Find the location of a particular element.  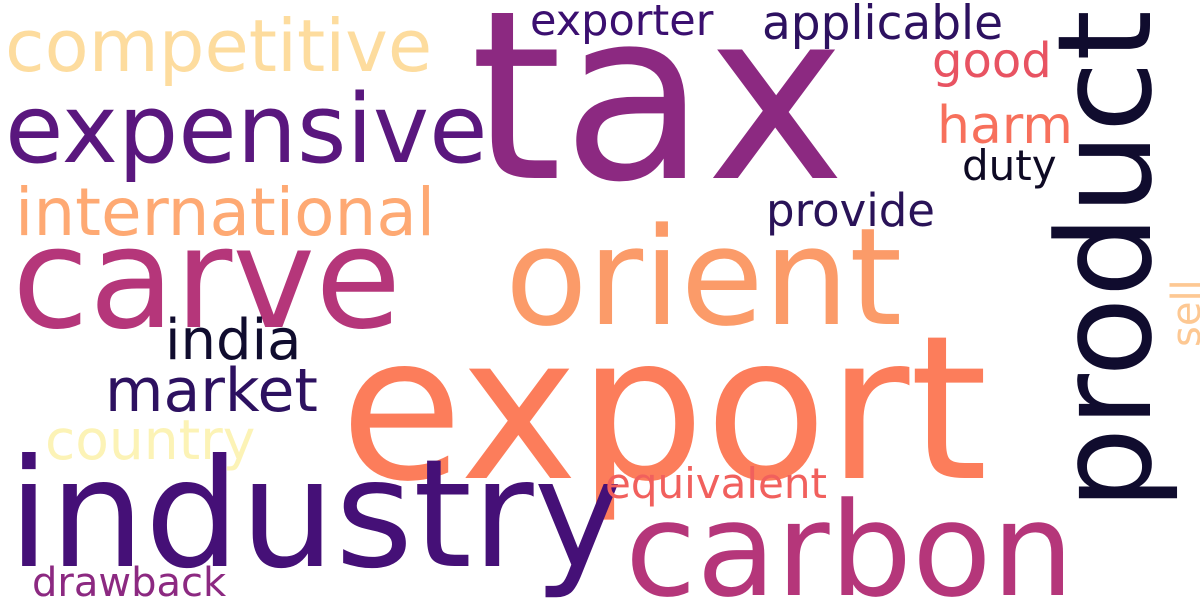

word-tax: tax is located at coordinates (658, 117).